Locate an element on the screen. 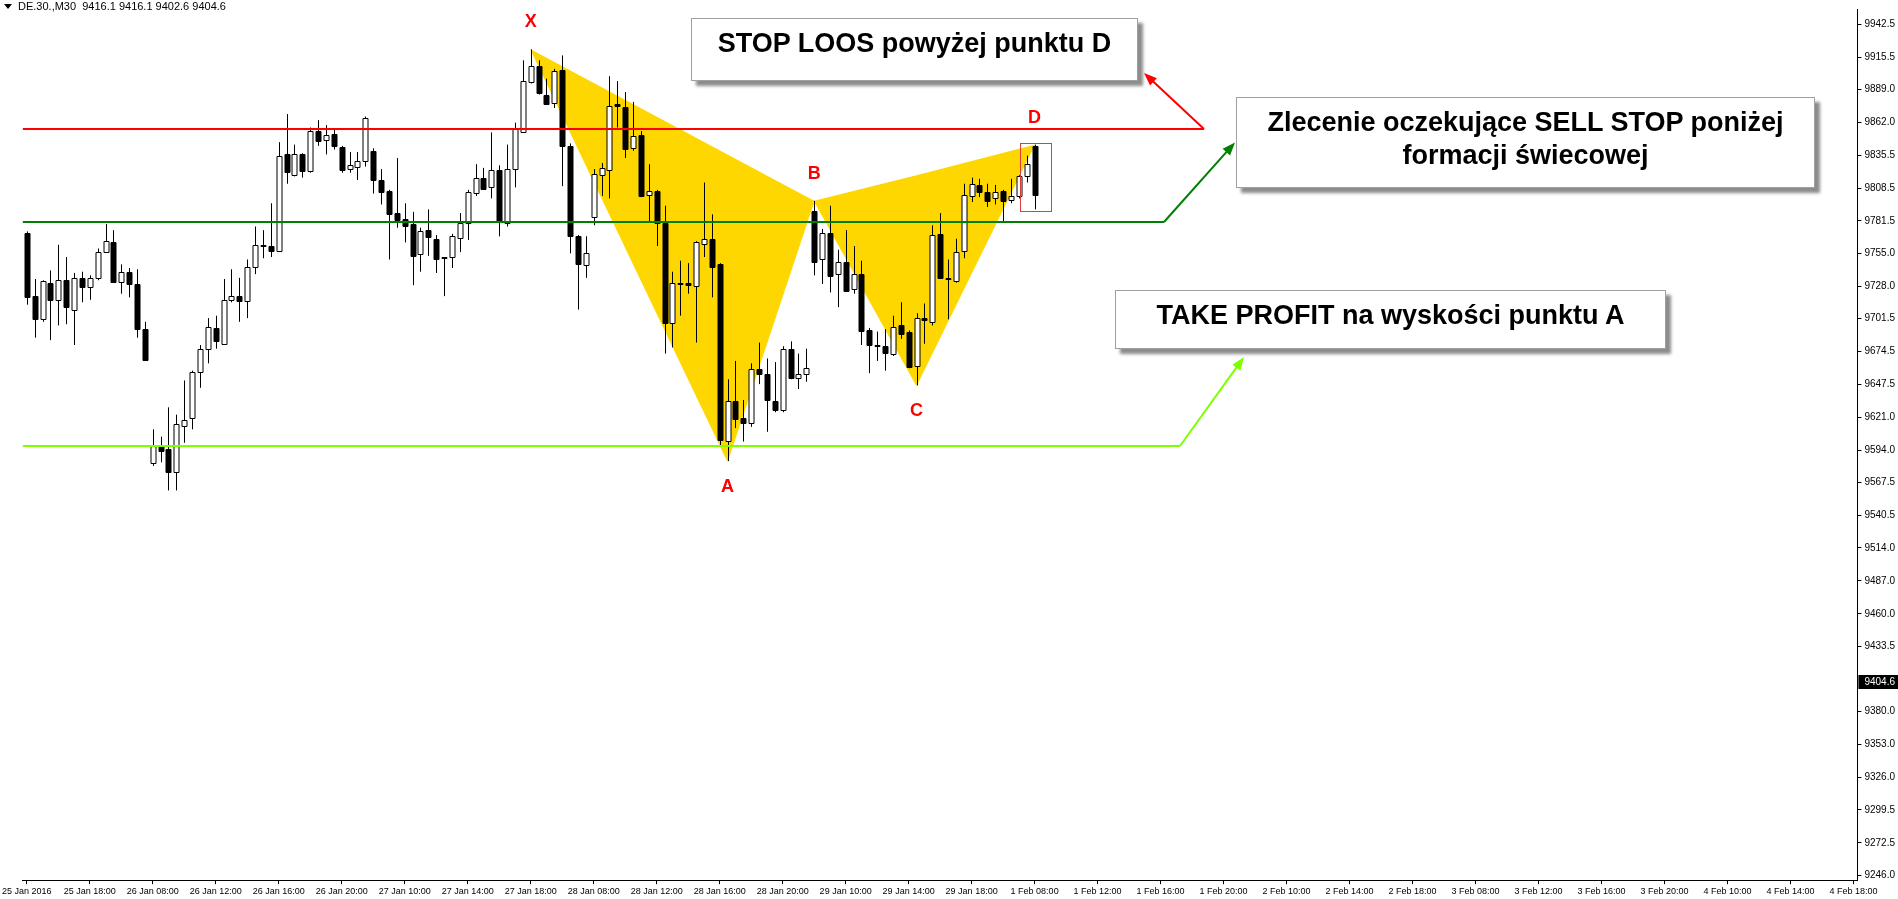 The width and height of the screenshot is (1898, 899). y-tick-label: 9272.5 is located at coordinates (1880, 842).